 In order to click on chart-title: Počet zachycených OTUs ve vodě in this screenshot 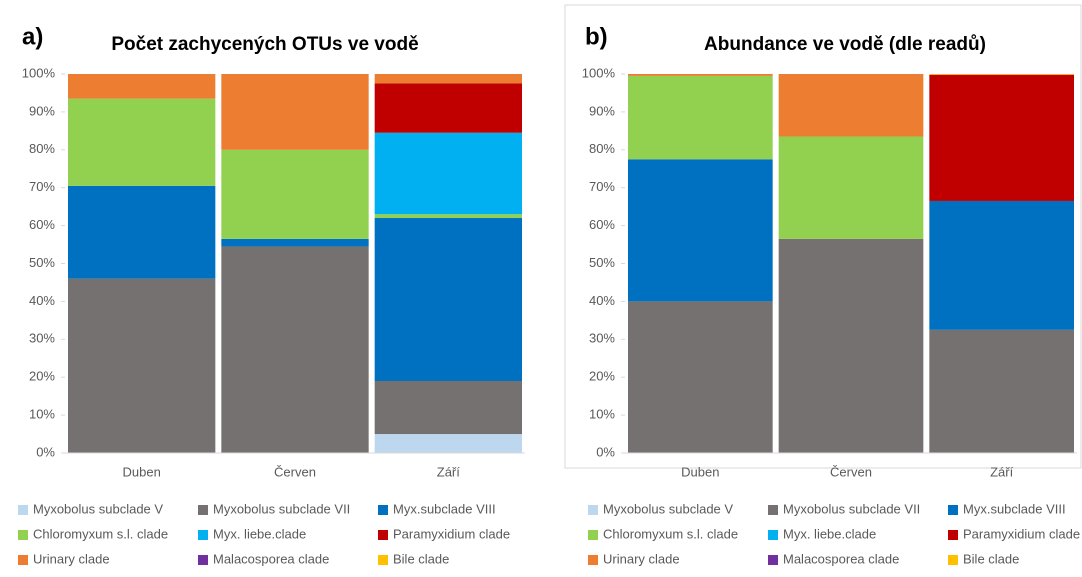, I will do `click(264, 44)`.